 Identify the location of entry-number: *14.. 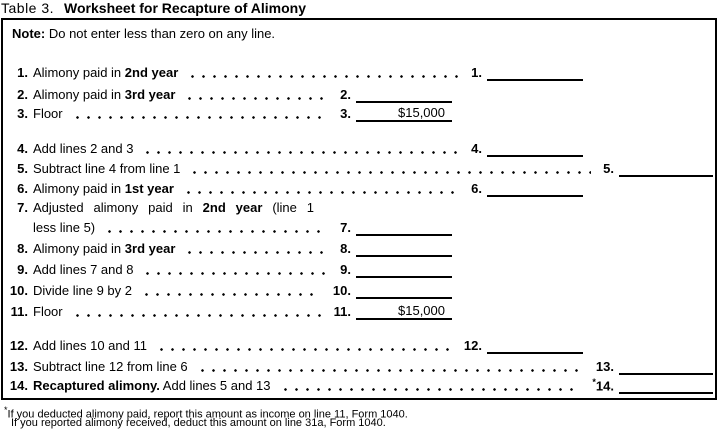
(603, 384).